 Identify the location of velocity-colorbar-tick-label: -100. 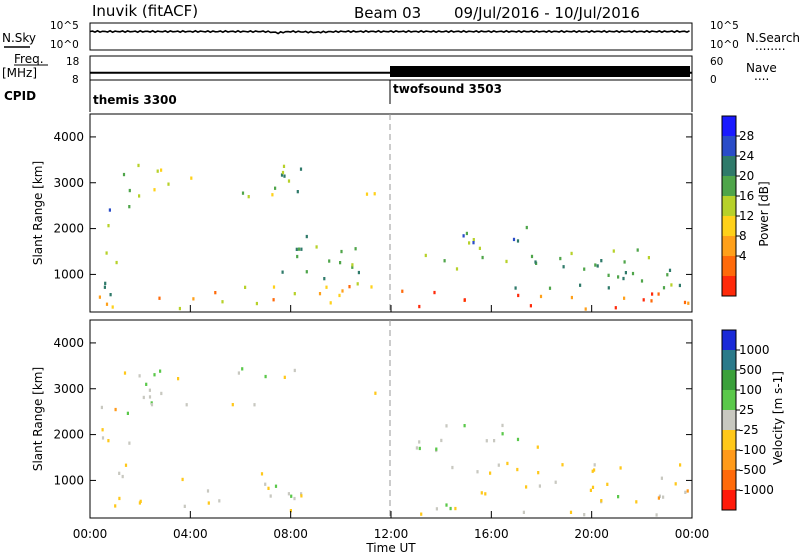
(752, 450).